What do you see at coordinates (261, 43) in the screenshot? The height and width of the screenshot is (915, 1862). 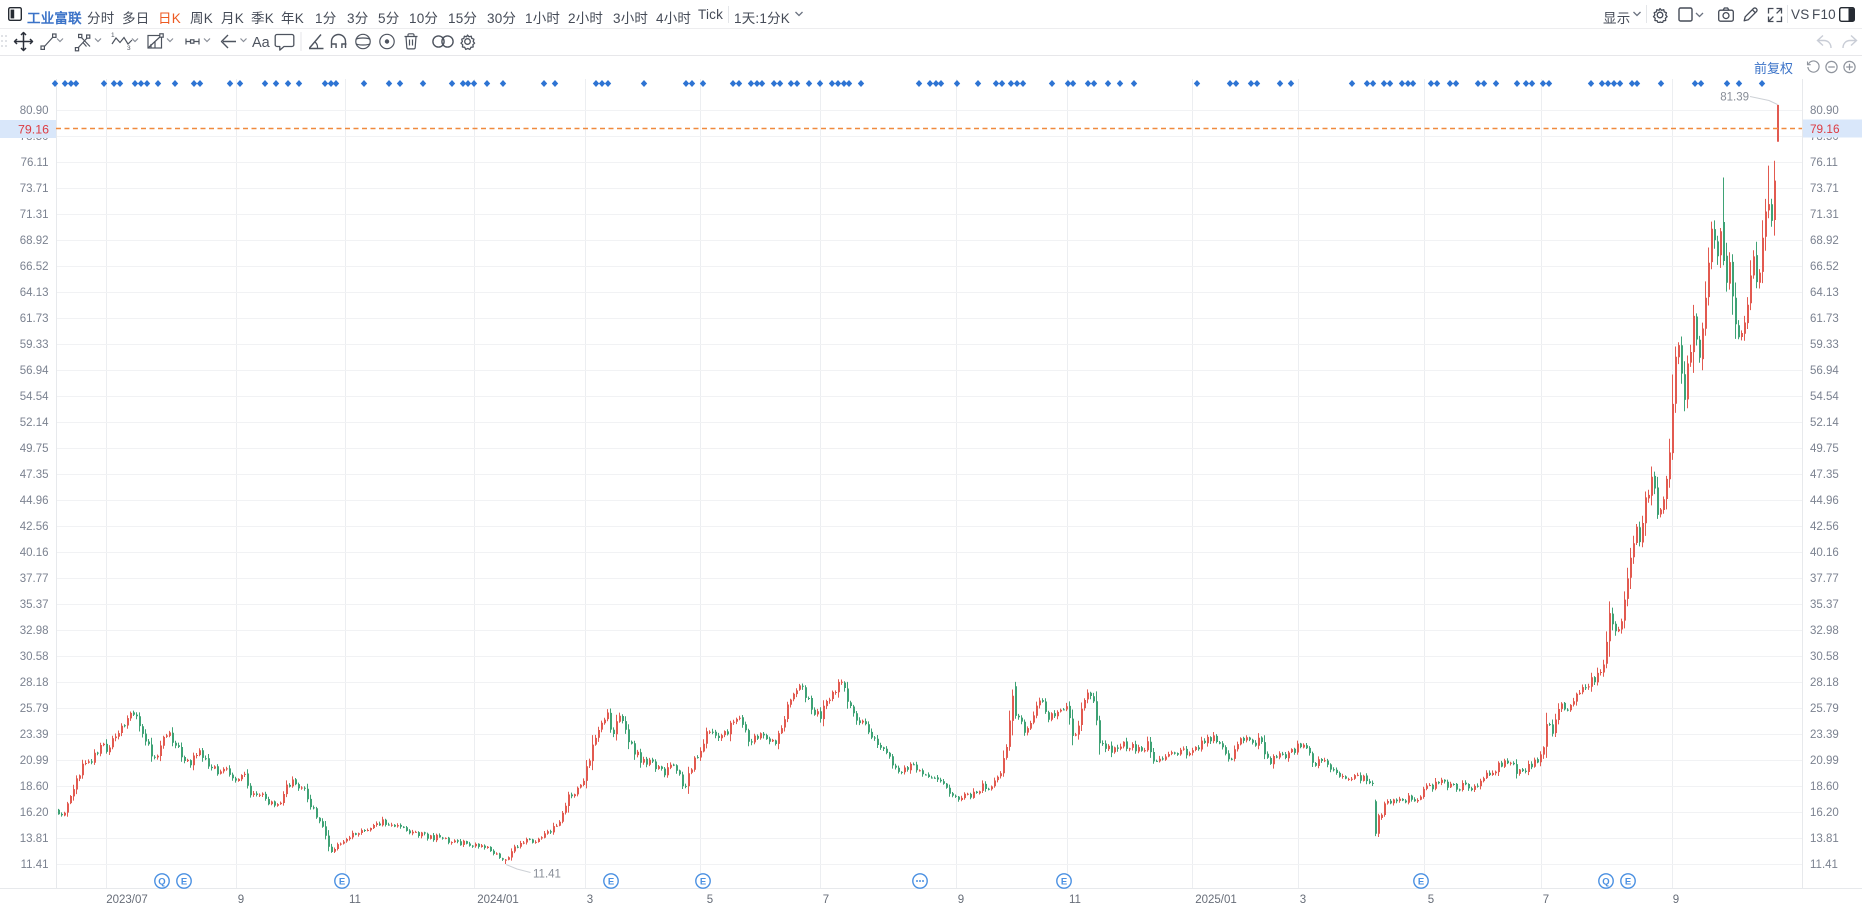 I see `svg-text: Aa` at bounding box center [261, 43].